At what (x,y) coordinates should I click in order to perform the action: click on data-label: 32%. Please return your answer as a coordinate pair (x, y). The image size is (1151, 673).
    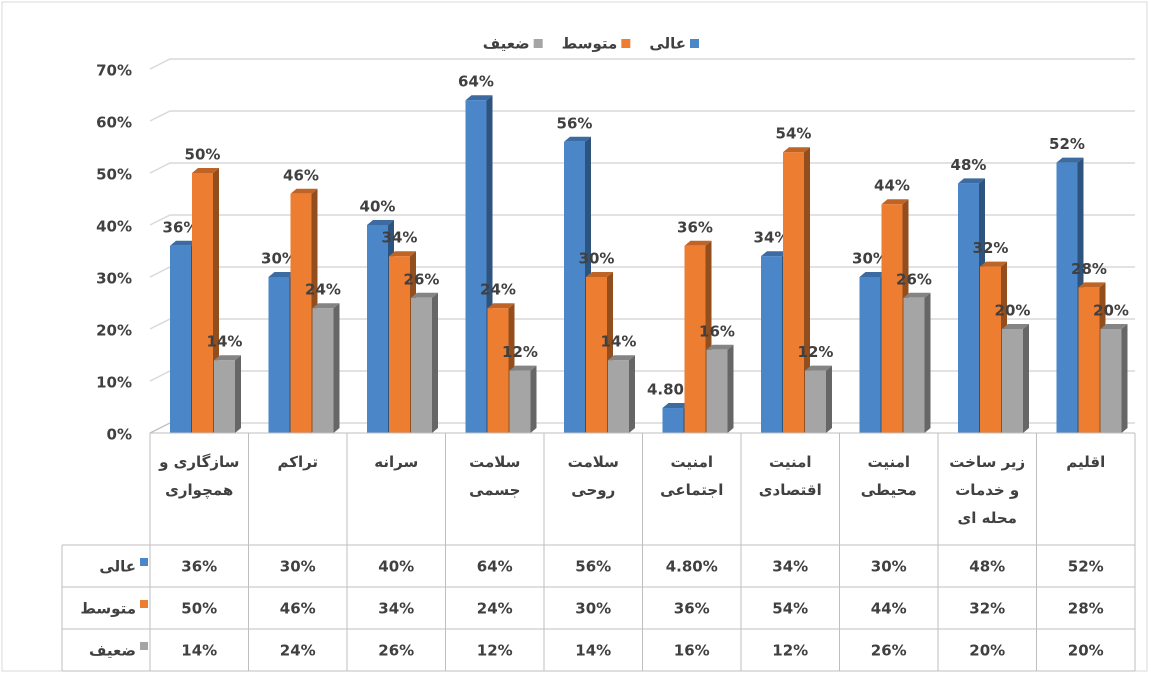
    Looking at the image, I should click on (991, 248).